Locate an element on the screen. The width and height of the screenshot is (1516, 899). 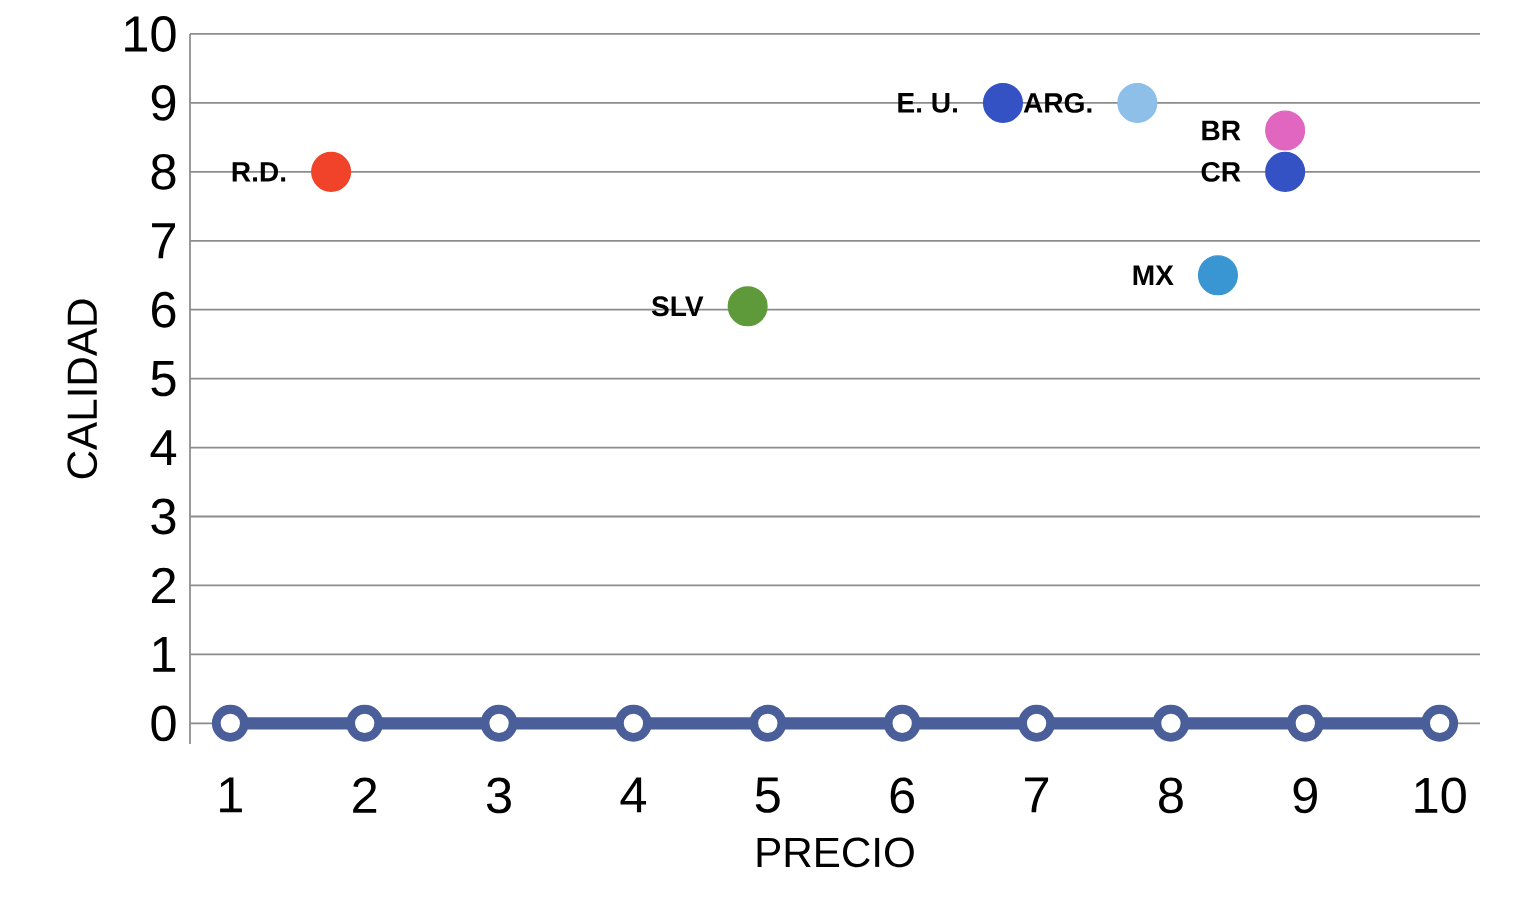
y-tick-label: 7 is located at coordinates (164, 241).